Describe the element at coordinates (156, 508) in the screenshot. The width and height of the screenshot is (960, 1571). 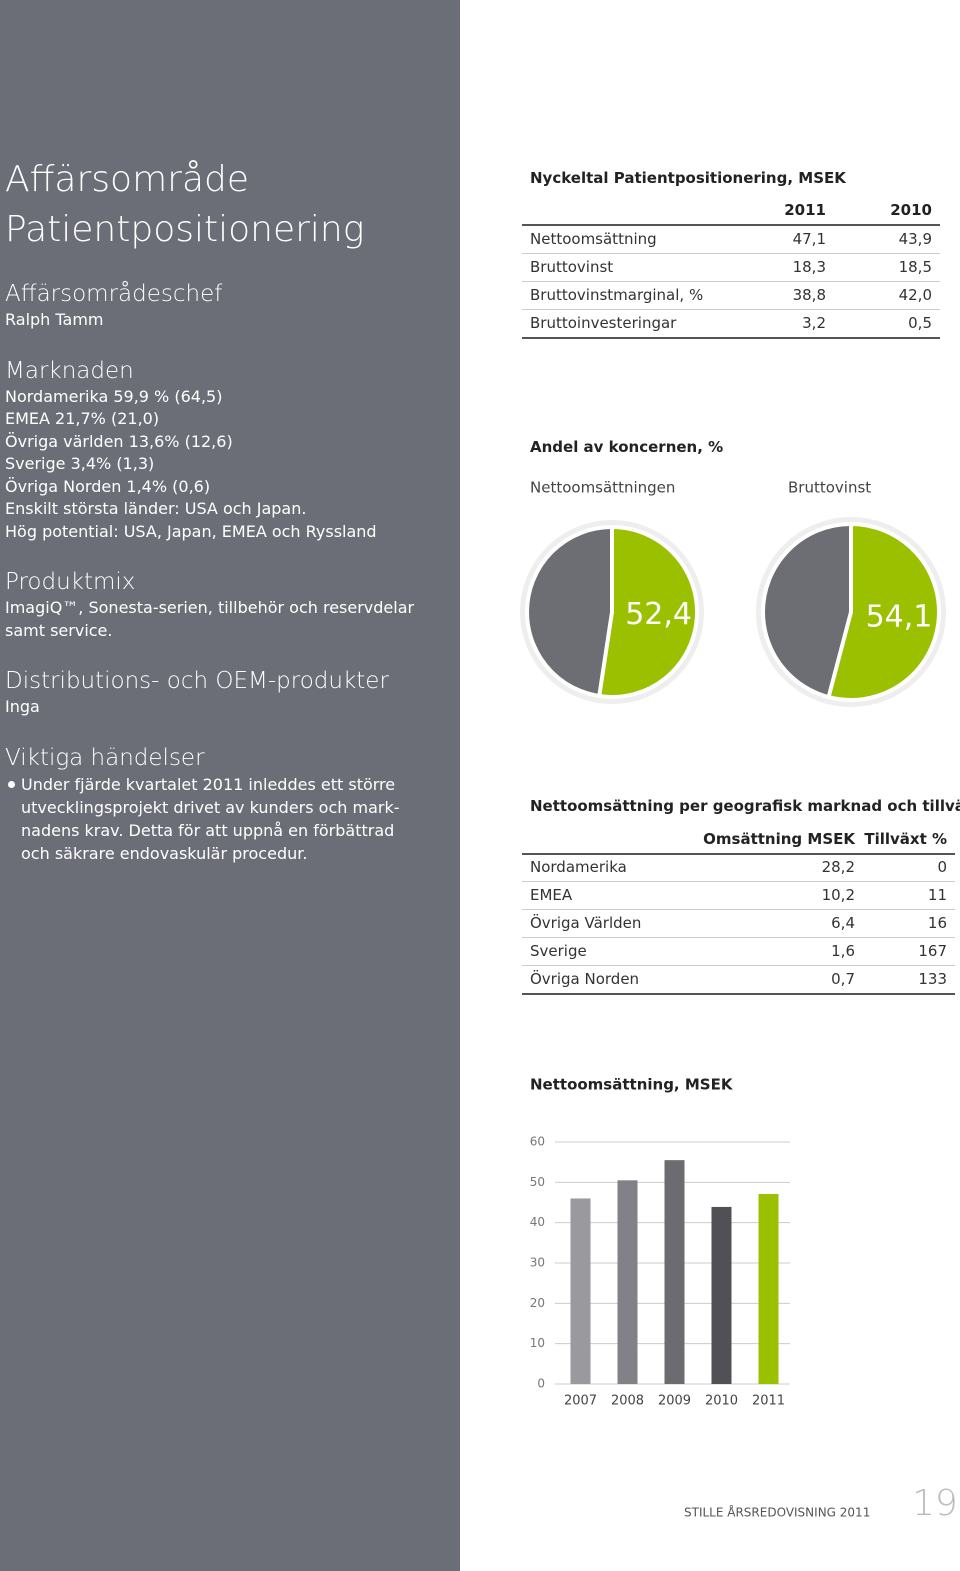
I see `section-line: Enskilt största länder: USA och Japan.` at that location.